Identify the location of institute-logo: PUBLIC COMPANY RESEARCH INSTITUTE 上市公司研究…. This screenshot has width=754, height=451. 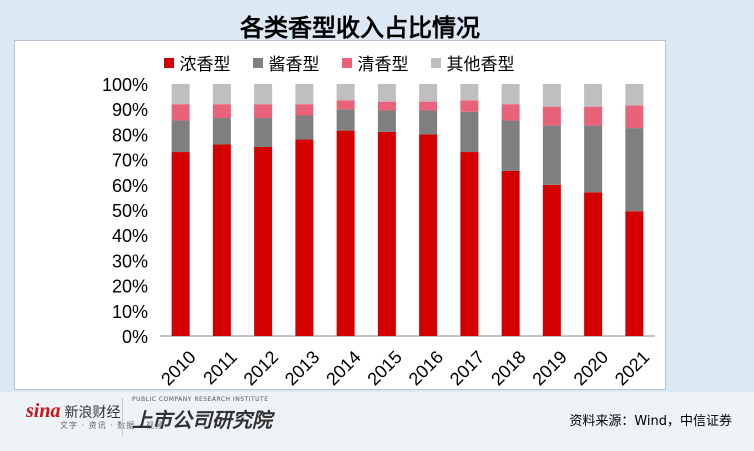
(202, 414).